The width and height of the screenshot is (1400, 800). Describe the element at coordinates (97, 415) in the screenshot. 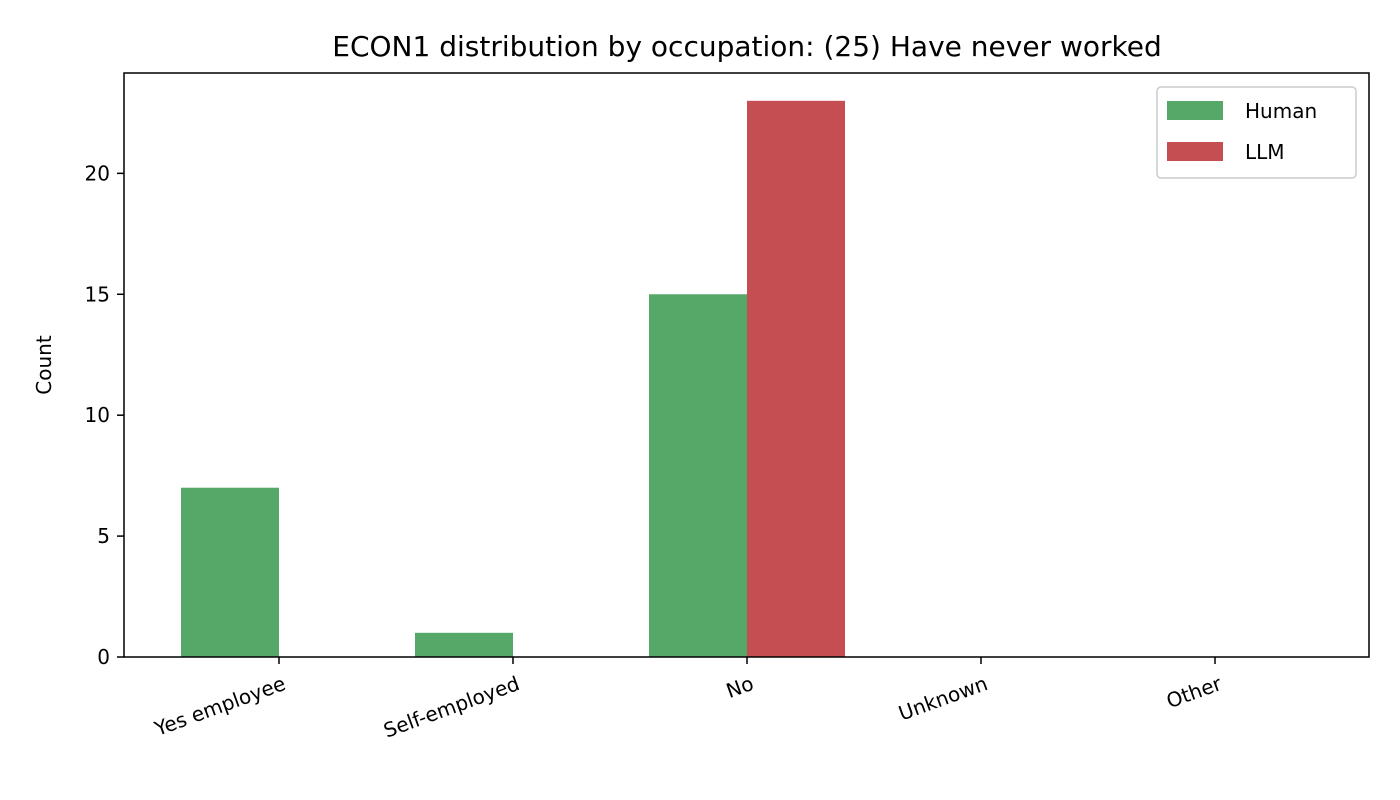

I see `y-tick-label-10: 10` at that location.